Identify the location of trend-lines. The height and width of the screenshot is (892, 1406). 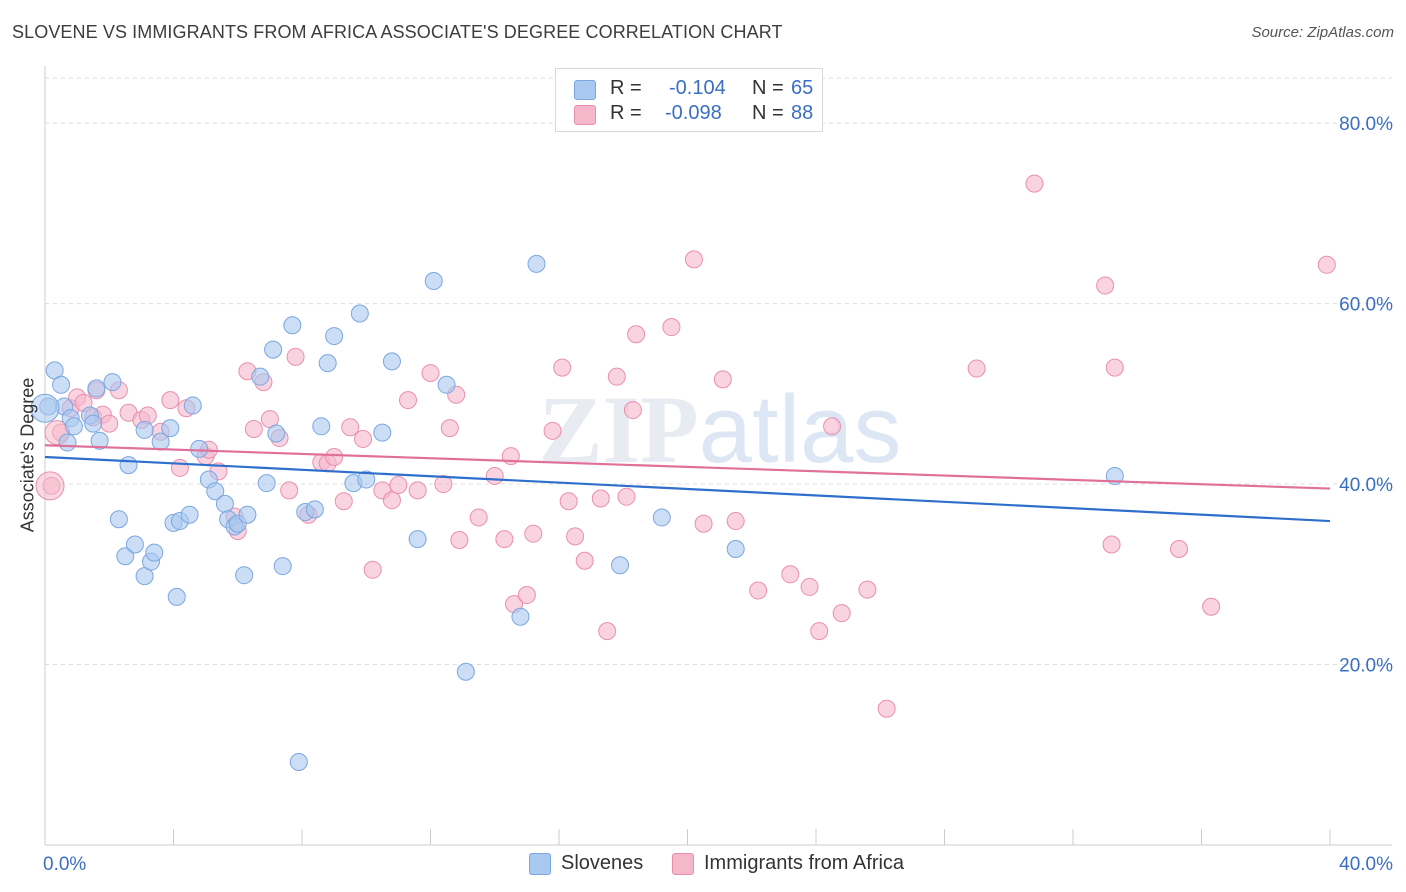
(687, 483).